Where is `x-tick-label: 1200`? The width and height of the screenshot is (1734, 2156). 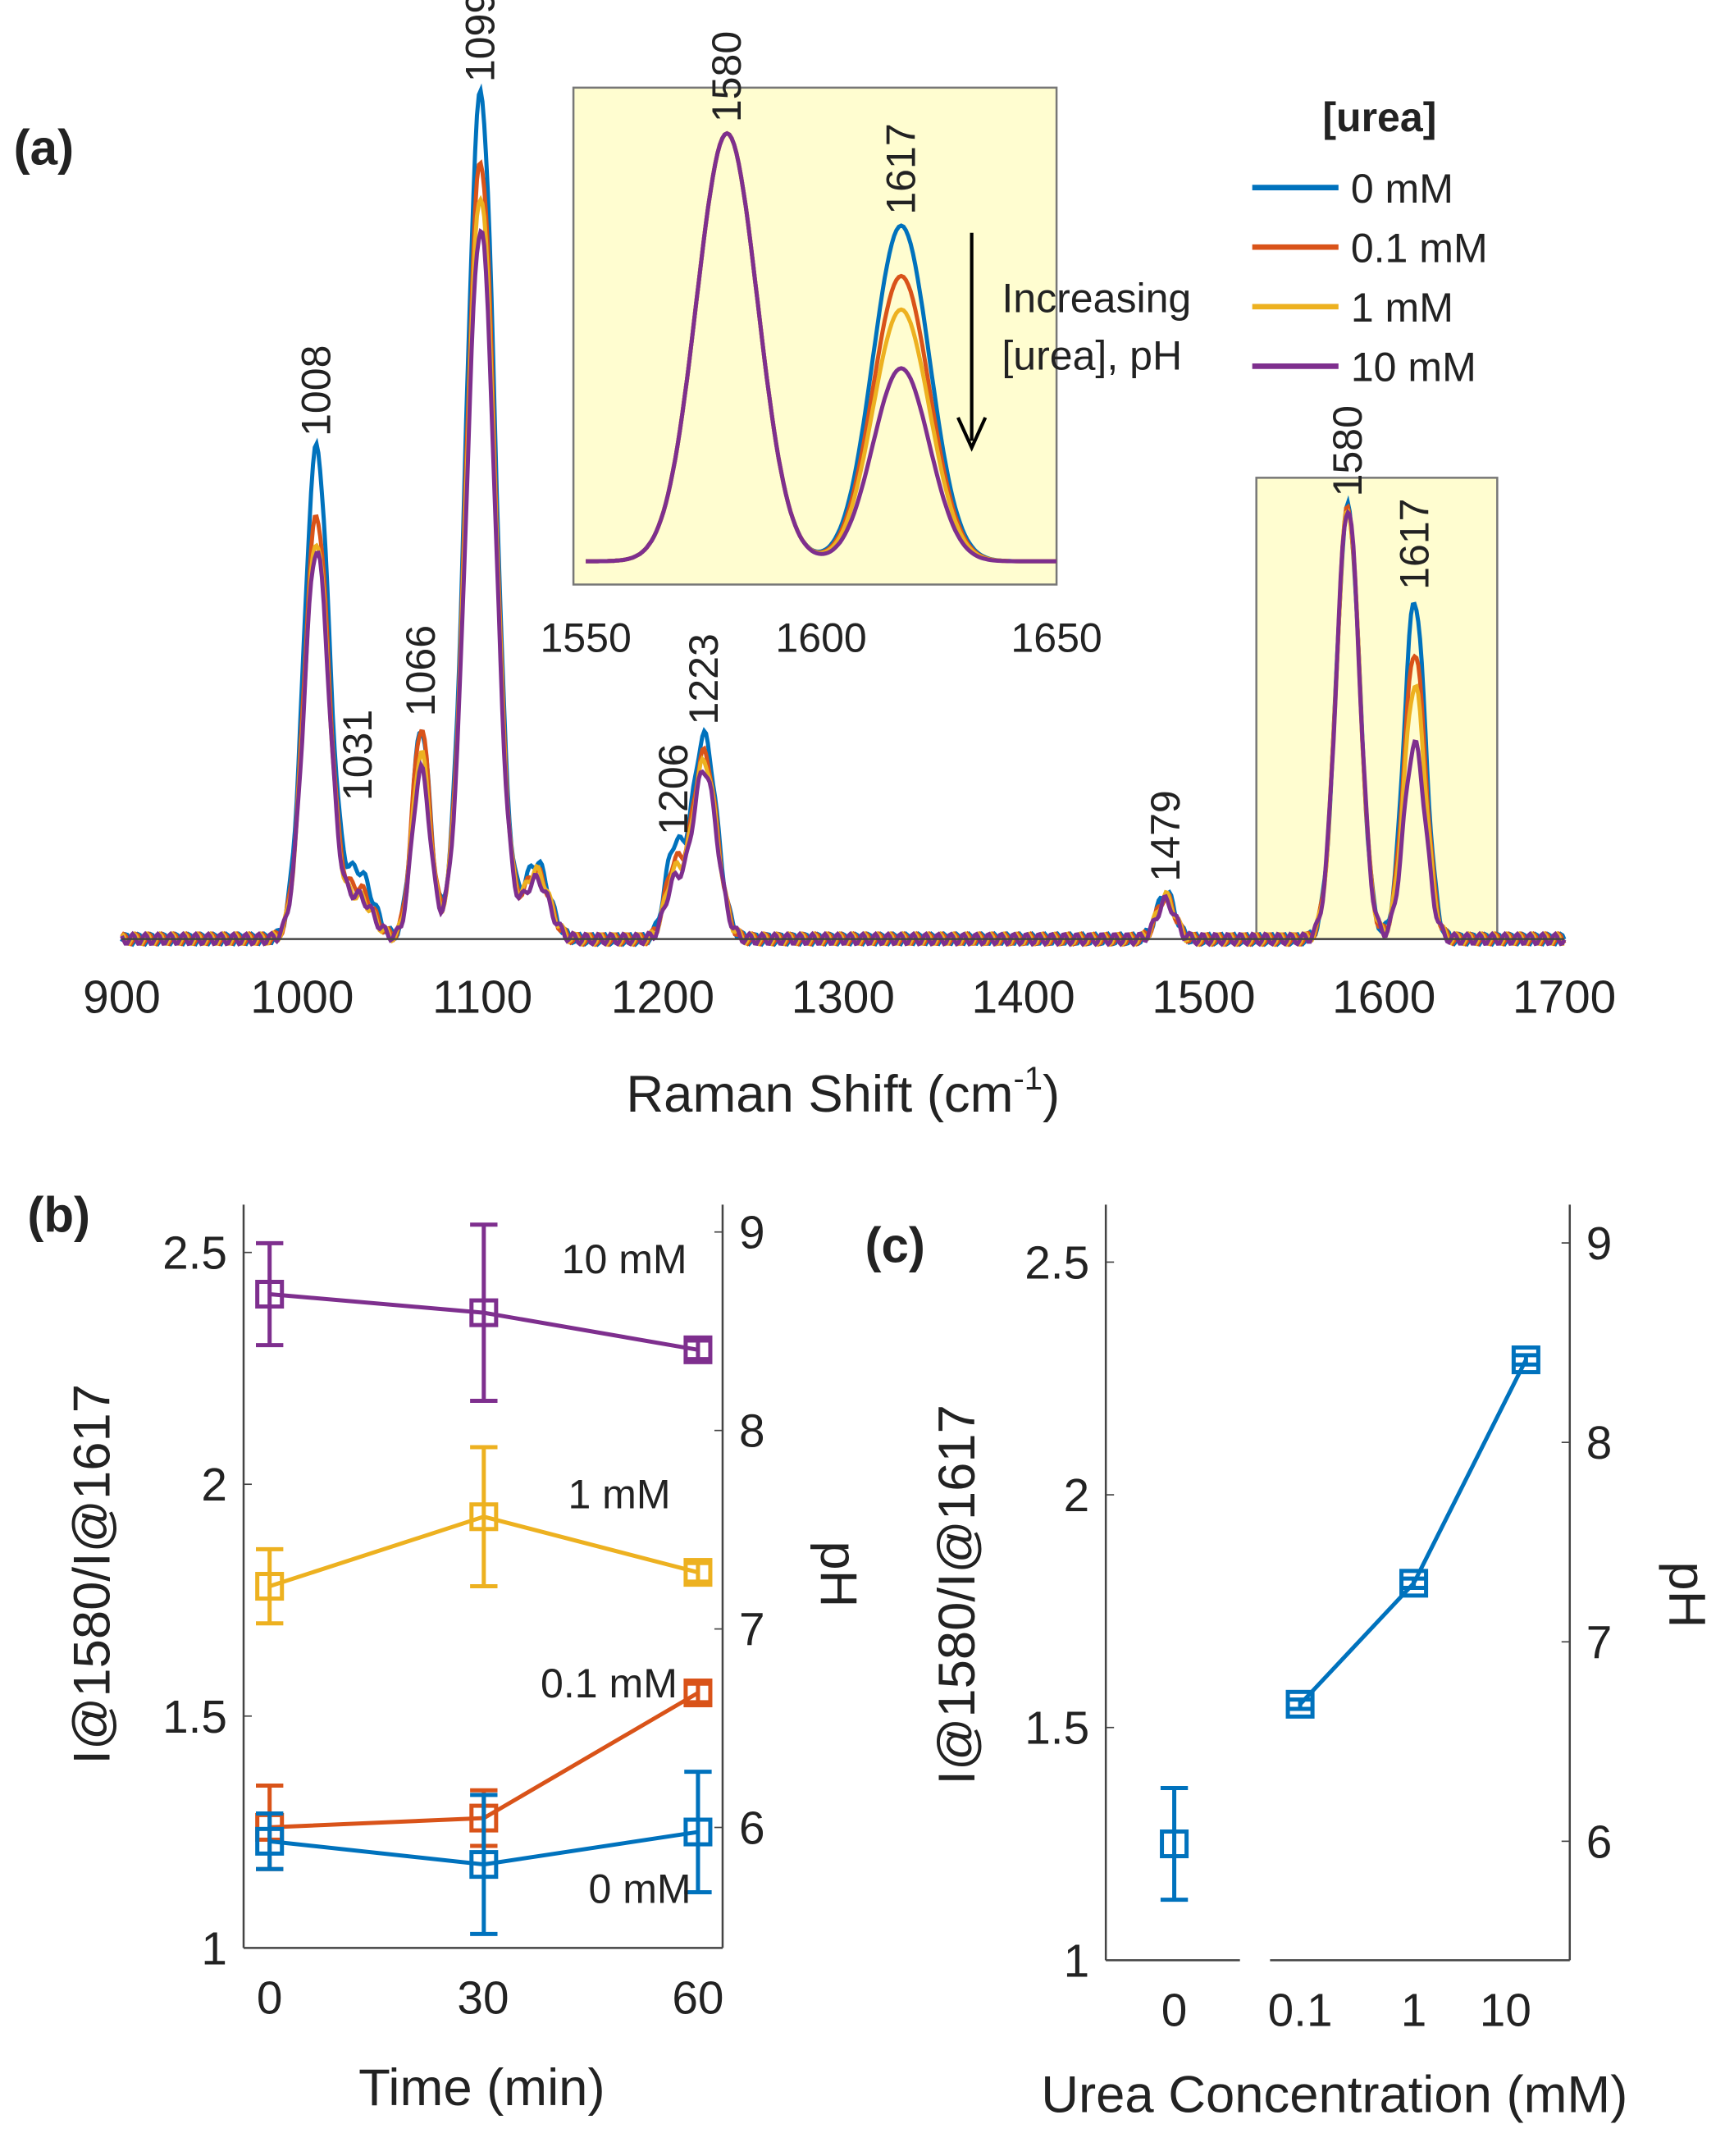
x-tick-label: 1200 is located at coordinates (662, 998).